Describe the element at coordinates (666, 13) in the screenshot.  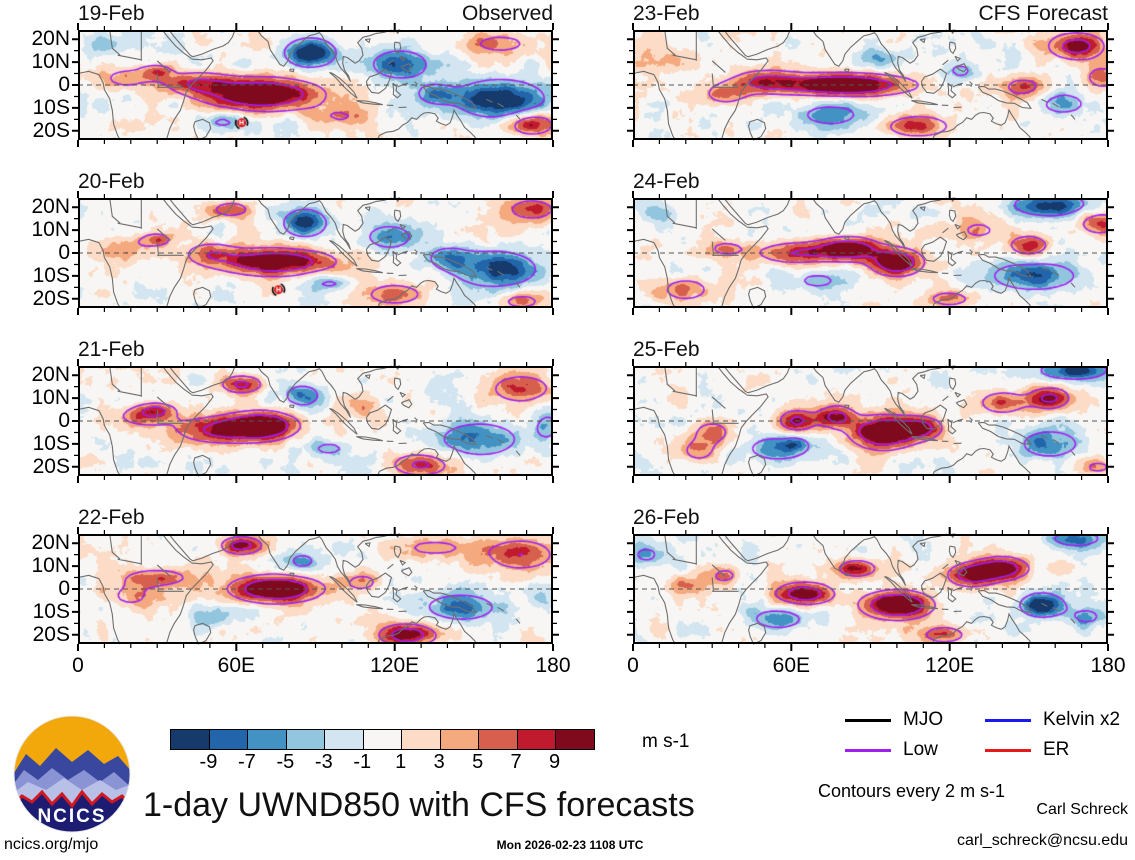
I see `panel-date-label: 23-Feb` at that location.